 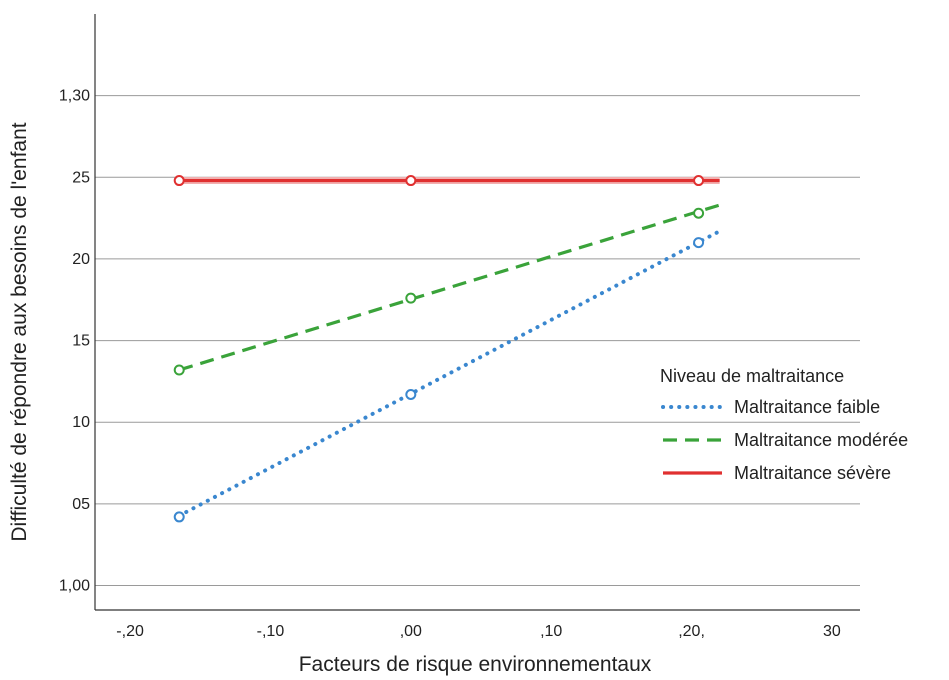 What do you see at coordinates (411, 631) in the screenshot?
I see `x-tick-label: ,00` at bounding box center [411, 631].